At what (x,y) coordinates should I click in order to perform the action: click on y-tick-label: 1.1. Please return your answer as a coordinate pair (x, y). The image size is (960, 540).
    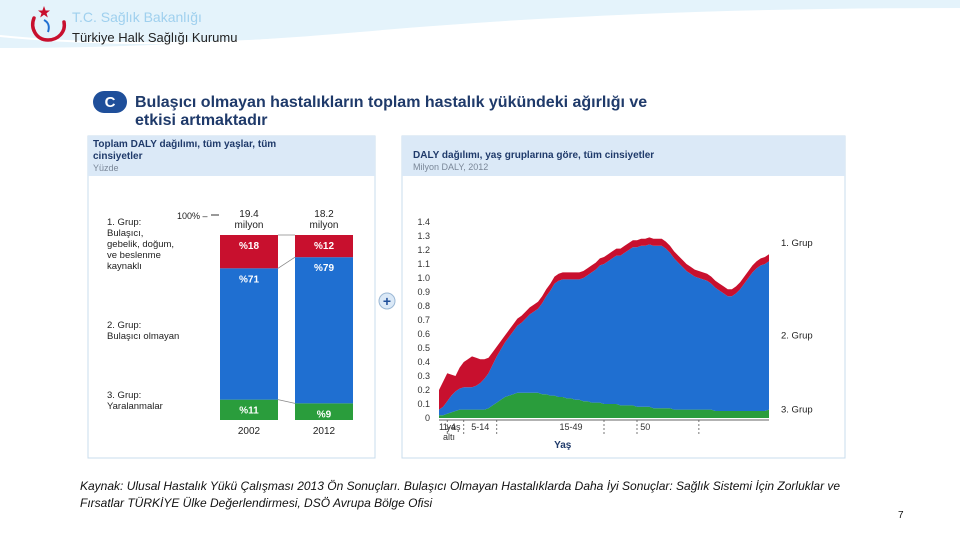
    Looking at the image, I should click on (423, 264).